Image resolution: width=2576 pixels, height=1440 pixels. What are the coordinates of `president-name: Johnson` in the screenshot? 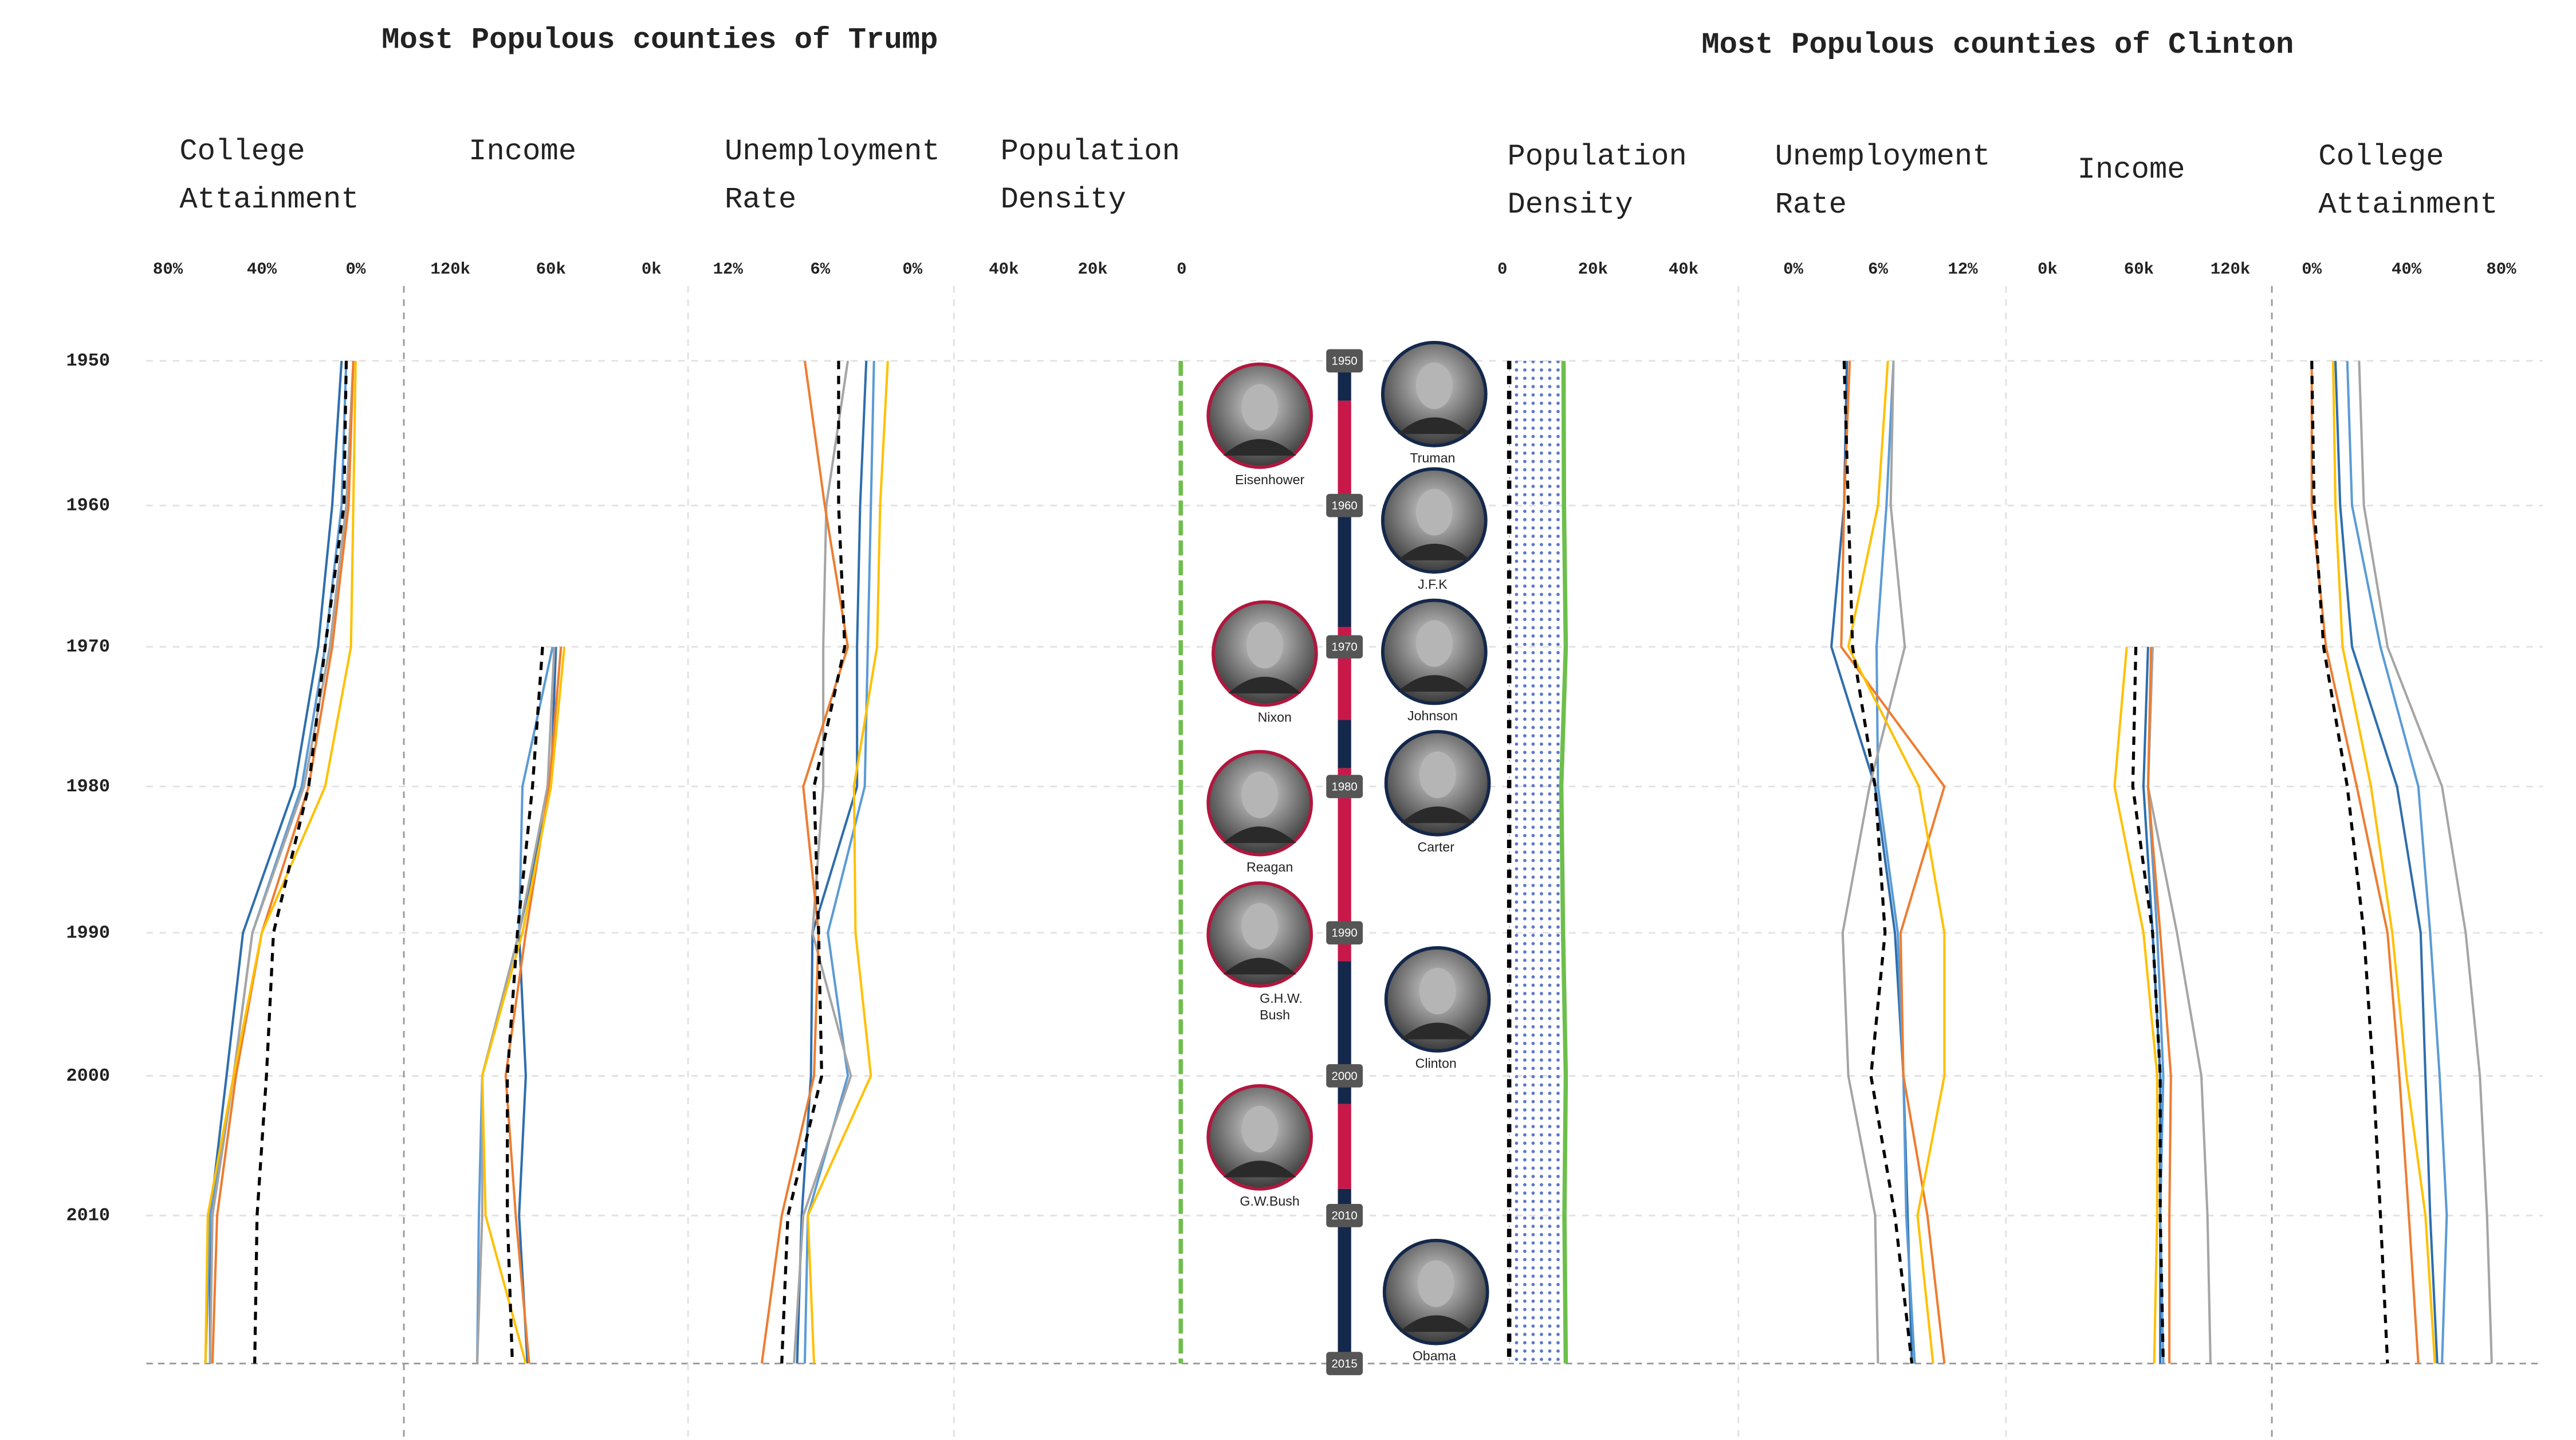 It's located at (1432, 715).